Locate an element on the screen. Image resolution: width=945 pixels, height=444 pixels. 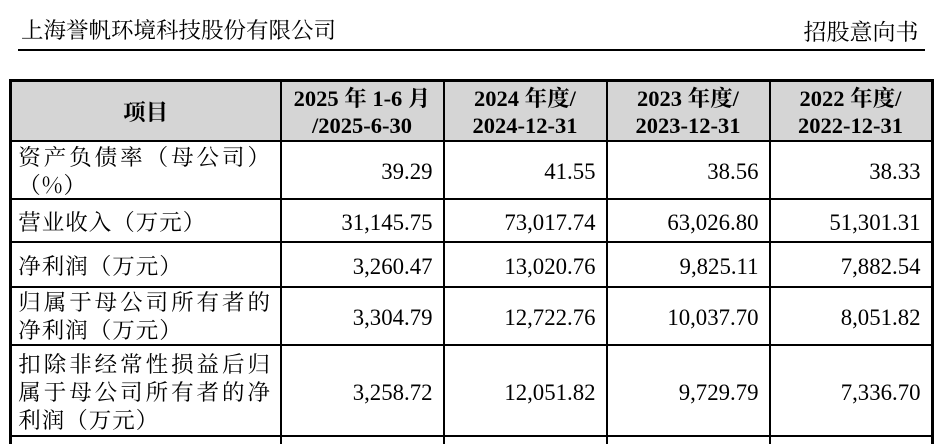
column-header-period: 2022 年度/2022-12-31 is located at coordinates (850, 111).